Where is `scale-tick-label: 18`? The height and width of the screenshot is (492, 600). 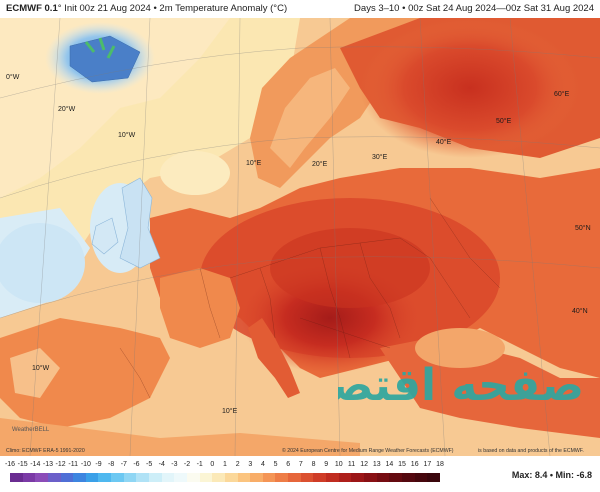 scale-tick-label: 18 is located at coordinates (440, 464).